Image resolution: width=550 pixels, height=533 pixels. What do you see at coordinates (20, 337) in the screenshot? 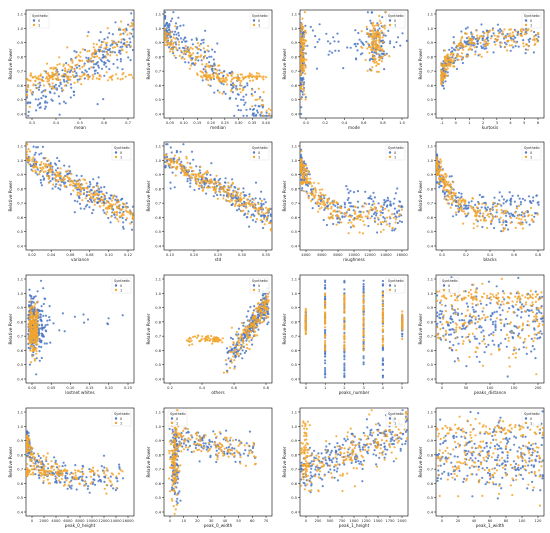
I see `y-tick-label: 0.7` at bounding box center [20, 337].